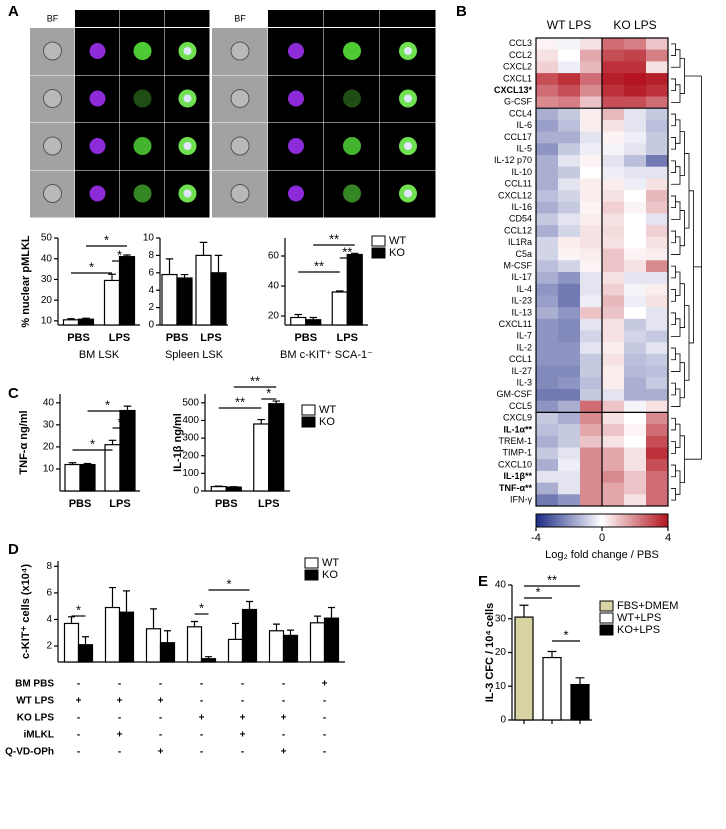 The width and height of the screenshot is (726, 829). I want to click on row-label: G-CSF, so click(518, 102).